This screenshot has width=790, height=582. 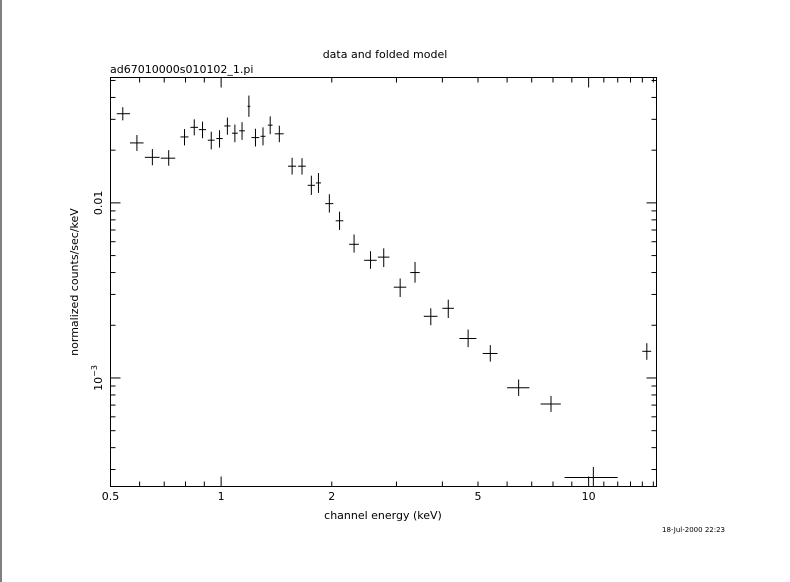 I want to click on x-tick-label: 10, so click(x=589, y=496).